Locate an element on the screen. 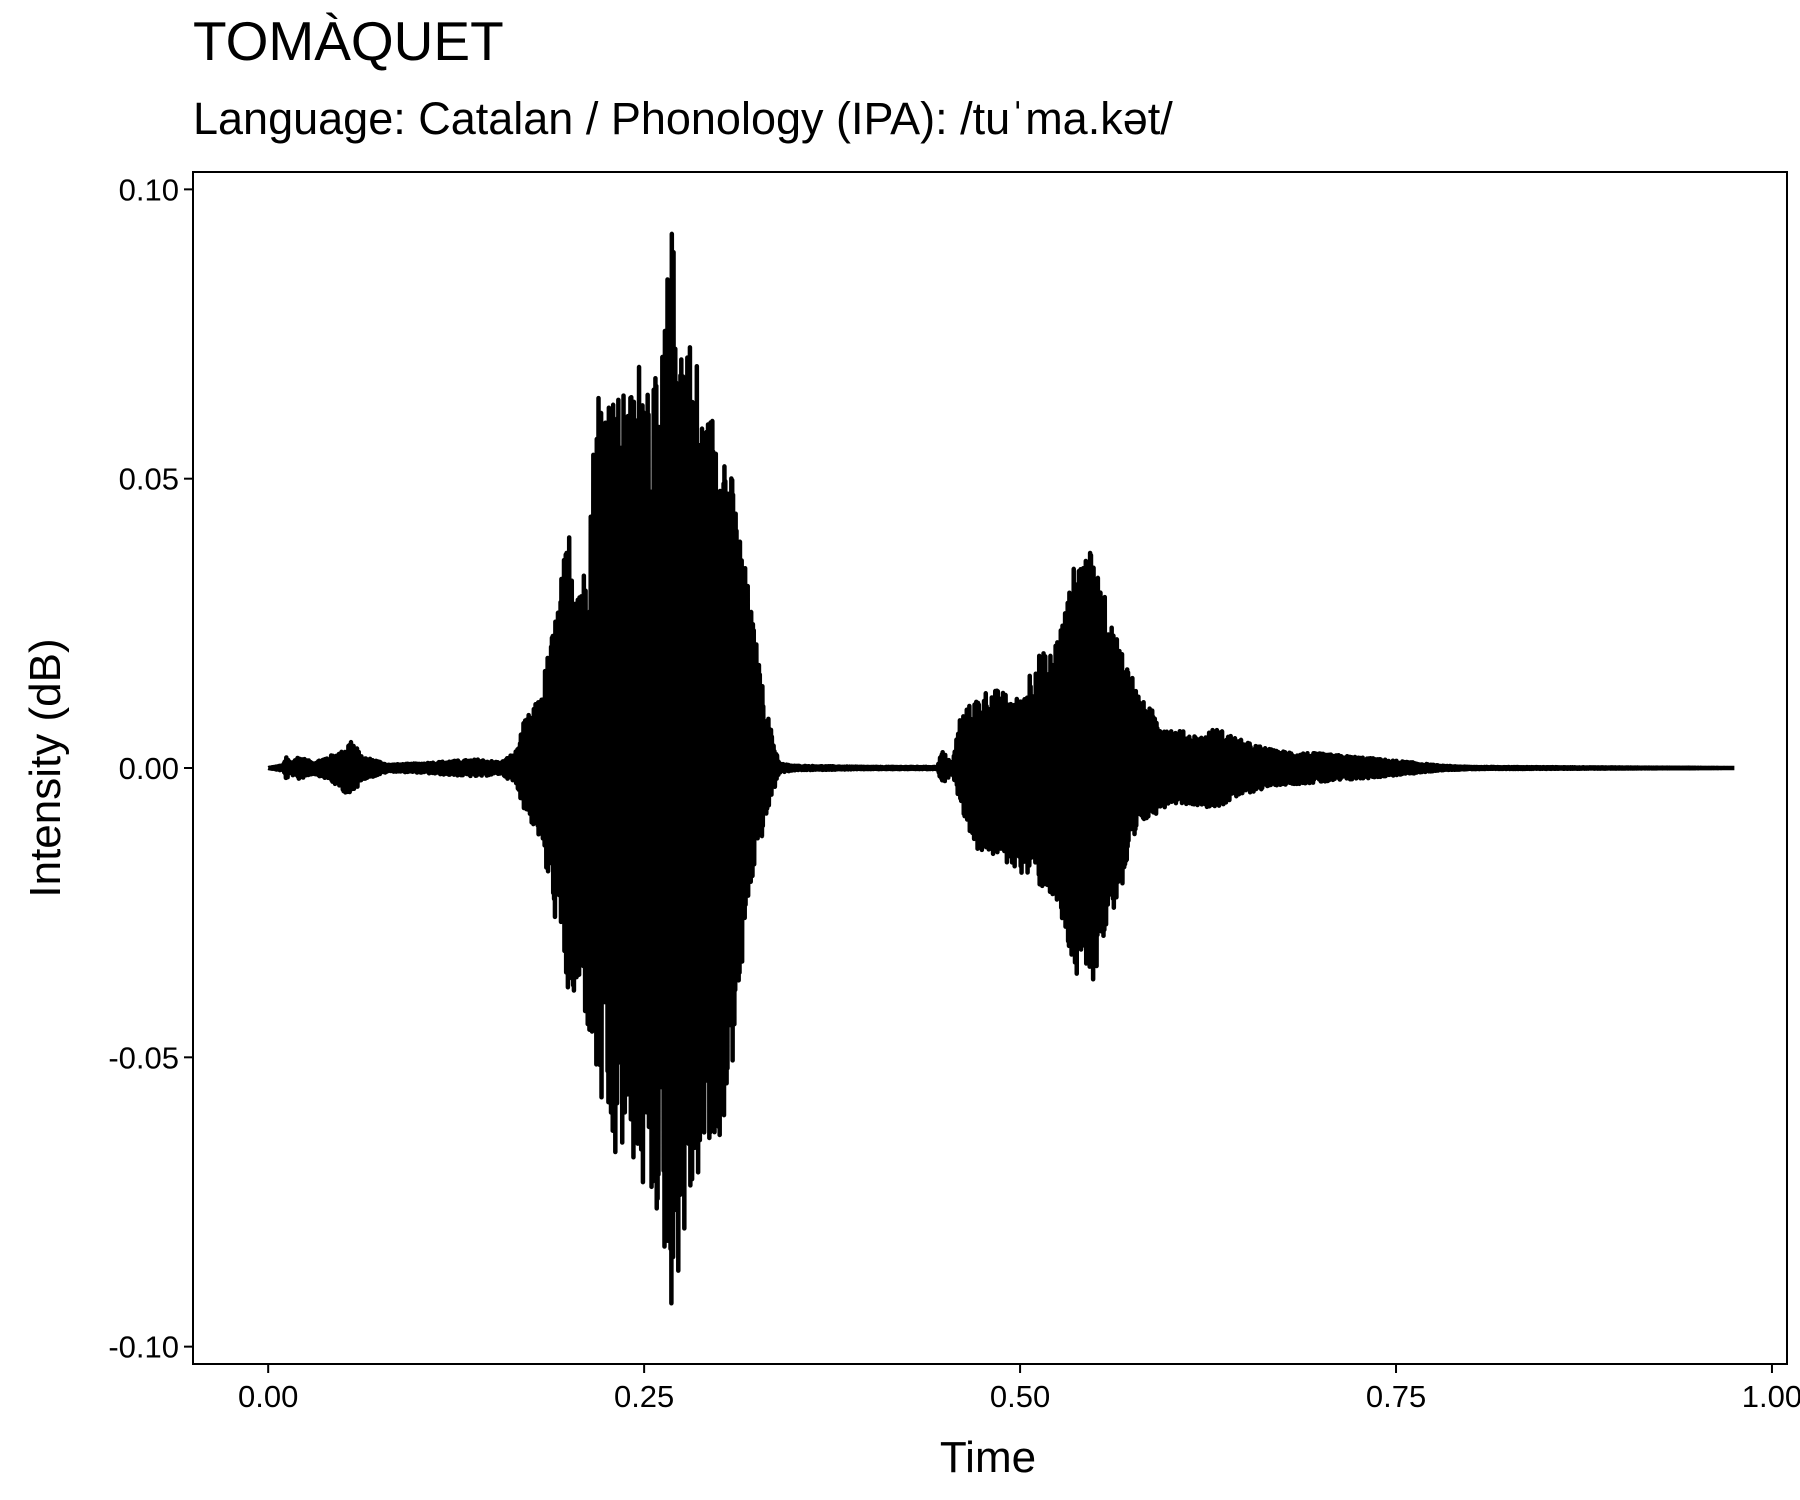 This screenshot has width=1800, height=1500. x-tick-label: 0.50 is located at coordinates (1020, 1396).